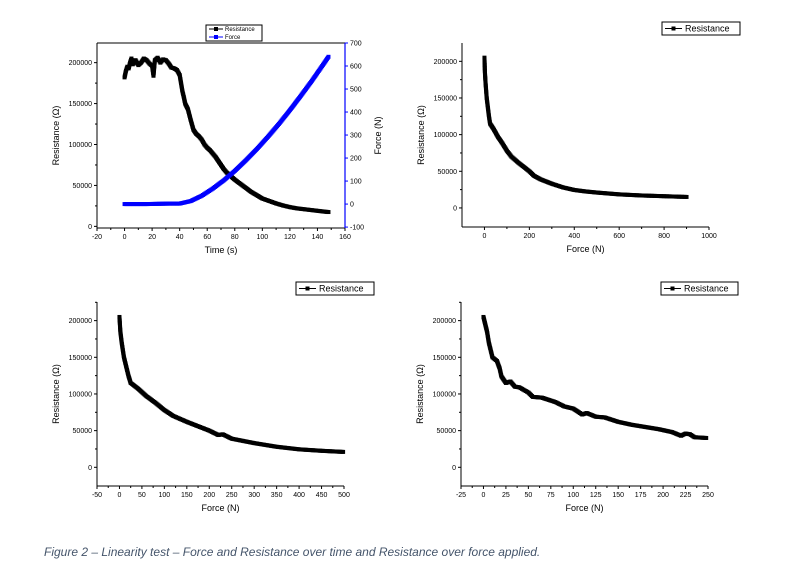  I want to click on x-tick-label: 60, so click(207, 237).